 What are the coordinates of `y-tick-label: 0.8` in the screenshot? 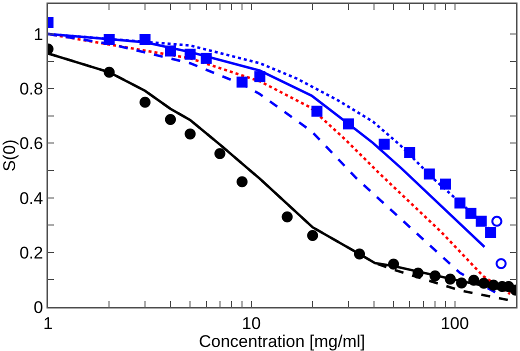 It's located at (31, 89).